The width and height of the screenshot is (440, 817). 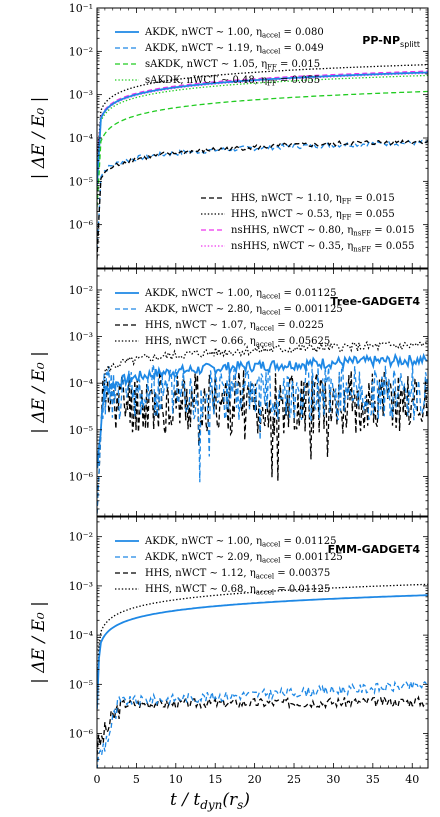 What do you see at coordinates (313, 199) in the screenshot?
I see `legend-entry: HHS, nWCT ∼ 1.10, ηFF = 0.015` at bounding box center [313, 199].